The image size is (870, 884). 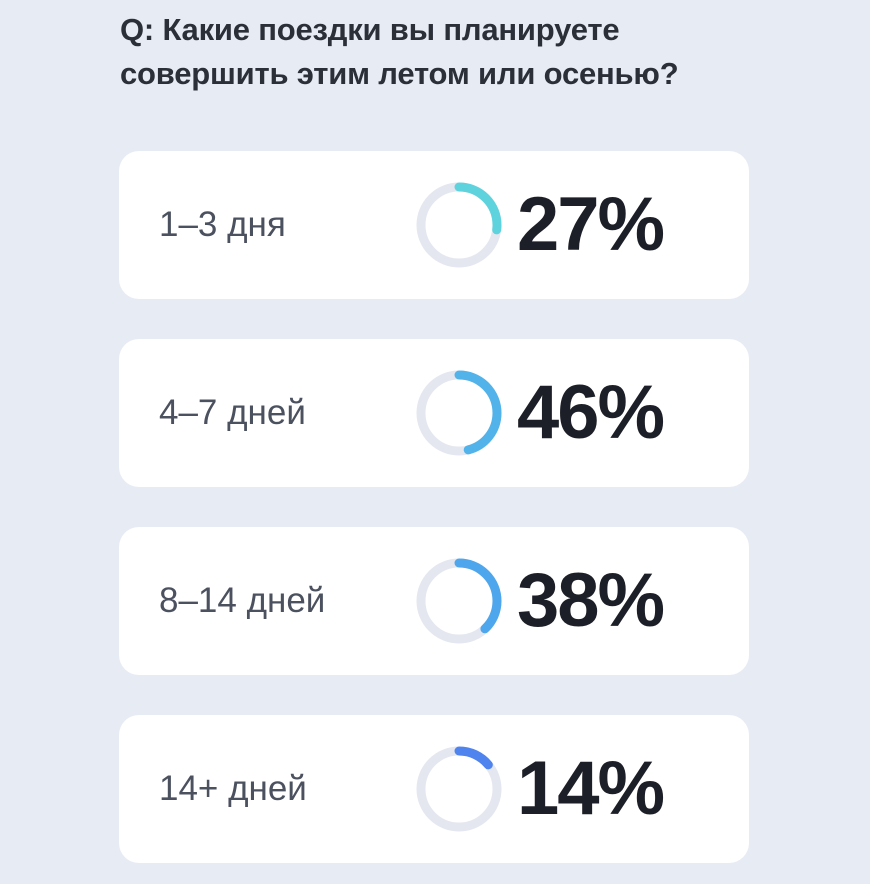 I want to click on answer-percent: 46%, so click(x=591, y=412).